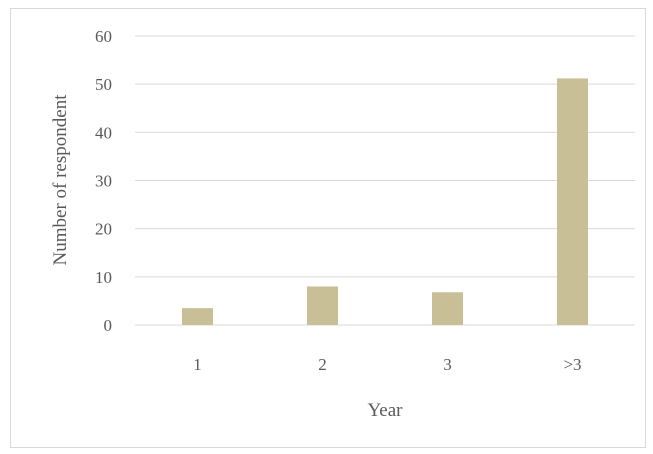 The height and width of the screenshot is (454, 653). What do you see at coordinates (387, 364) in the screenshot?
I see `x-tick-labels: 1 2 3 >3` at bounding box center [387, 364].